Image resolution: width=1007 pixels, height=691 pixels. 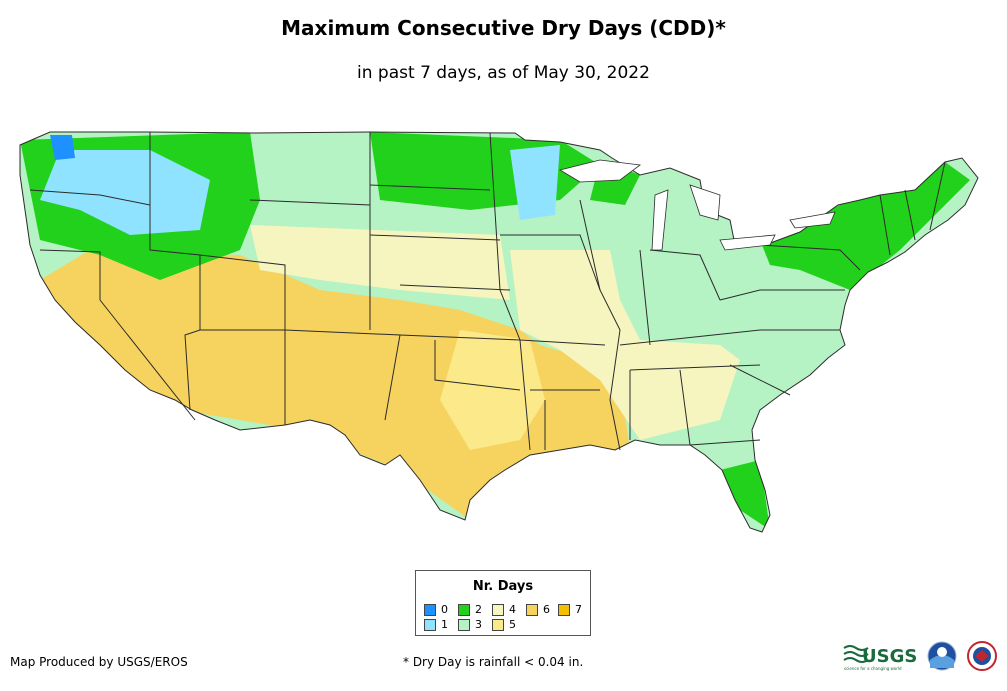 I want to click on border-ny-ne, so click(x=885, y=225).